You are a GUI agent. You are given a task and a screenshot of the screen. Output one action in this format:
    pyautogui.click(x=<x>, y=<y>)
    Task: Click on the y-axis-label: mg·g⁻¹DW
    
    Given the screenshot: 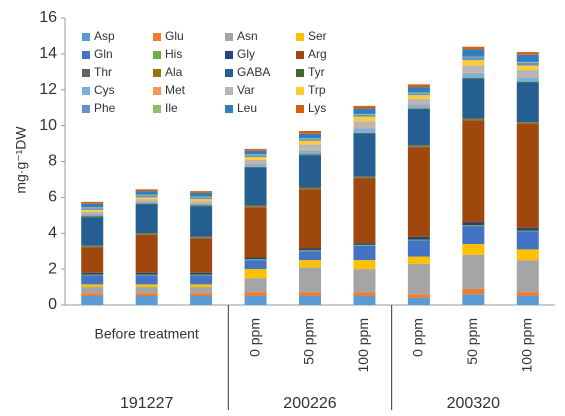 What is the action you would take?
    pyautogui.click(x=21, y=160)
    